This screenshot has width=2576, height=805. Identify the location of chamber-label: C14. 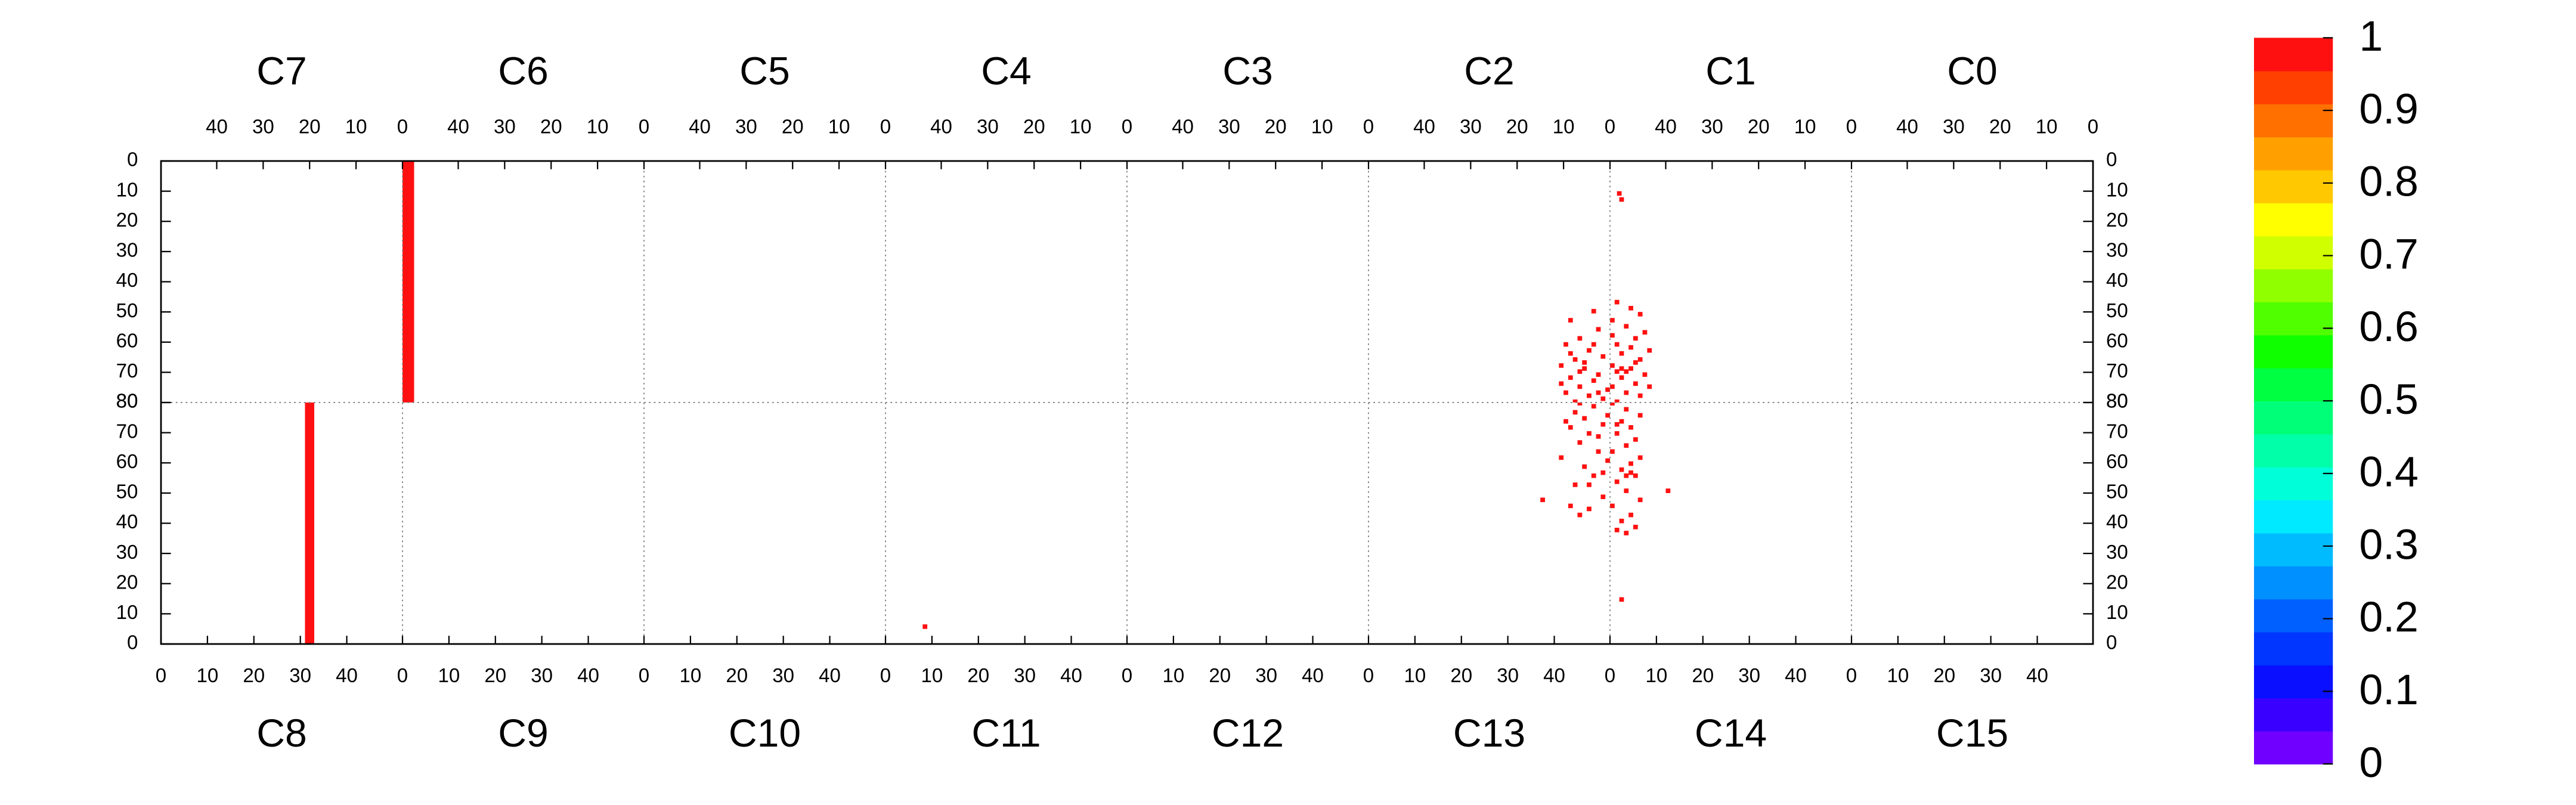
(1731, 734).